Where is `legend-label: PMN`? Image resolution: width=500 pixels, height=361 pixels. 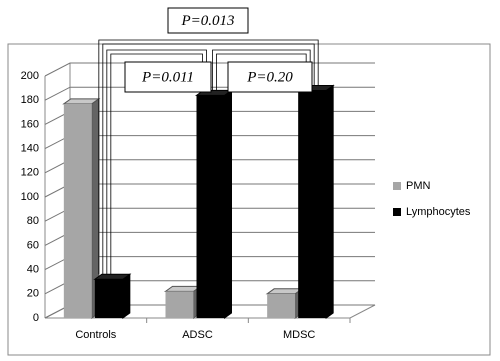 legend-label: PMN is located at coordinates (418, 186).